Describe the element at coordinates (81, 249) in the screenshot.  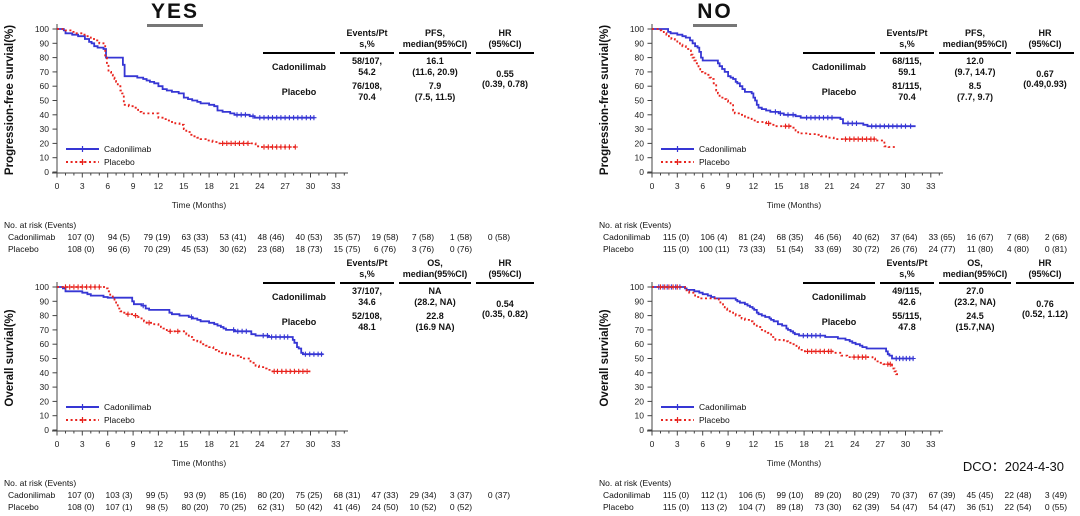
I see `risk-value: 108 (0)` at that location.